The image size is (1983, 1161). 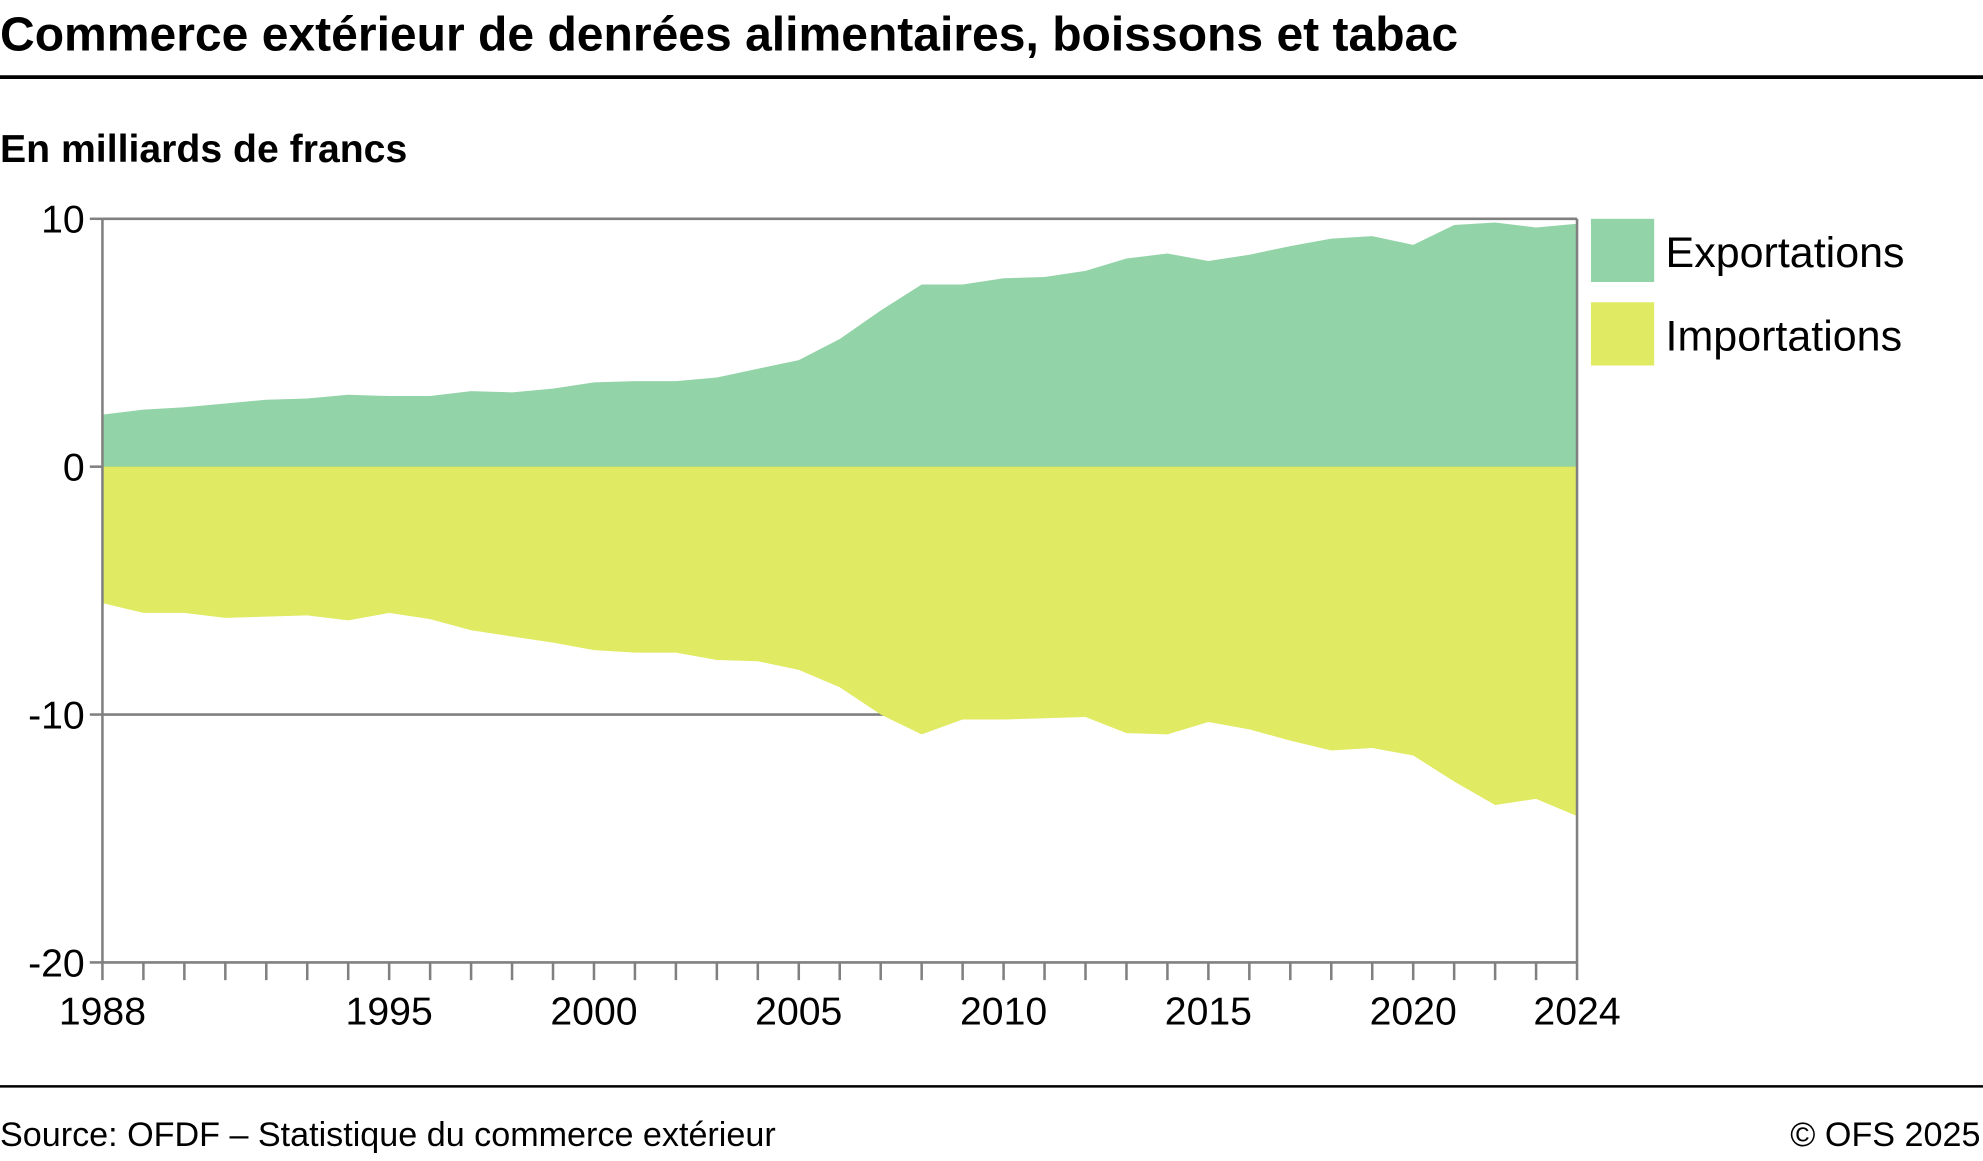 What do you see at coordinates (102, 1011) in the screenshot?
I see `x-tick-label: 1988` at bounding box center [102, 1011].